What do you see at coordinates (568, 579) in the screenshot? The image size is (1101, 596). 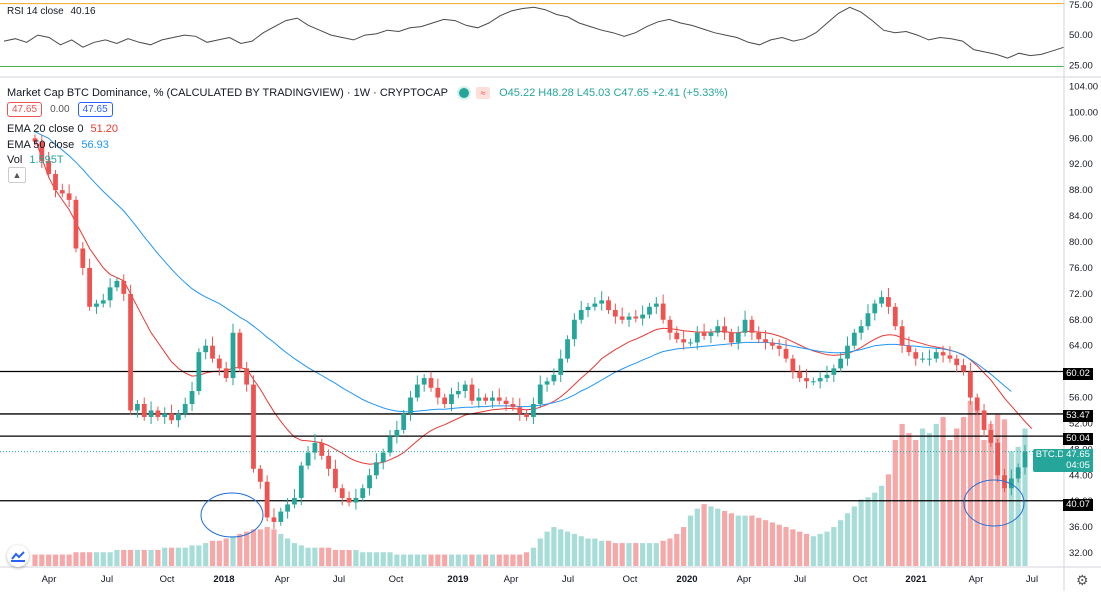 I see `x-tick: Jul` at bounding box center [568, 579].